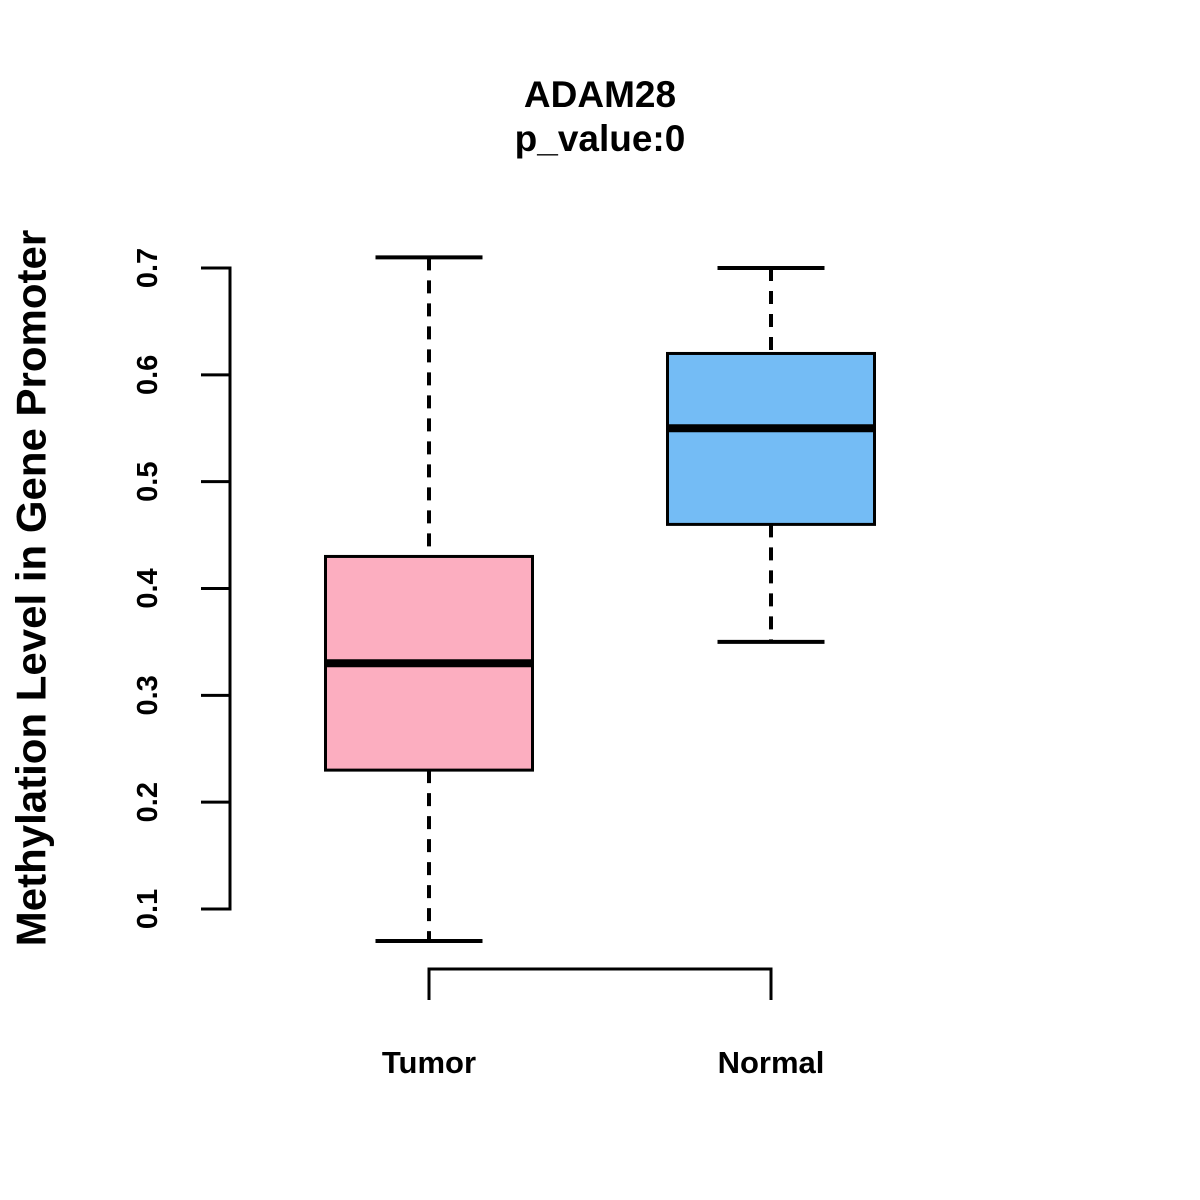 Image resolution: width=1200 pixels, height=1200 pixels. What do you see at coordinates (148, 588) in the screenshot?
I see `y-tick-label: 0.4` at bounding box center [148, 588].